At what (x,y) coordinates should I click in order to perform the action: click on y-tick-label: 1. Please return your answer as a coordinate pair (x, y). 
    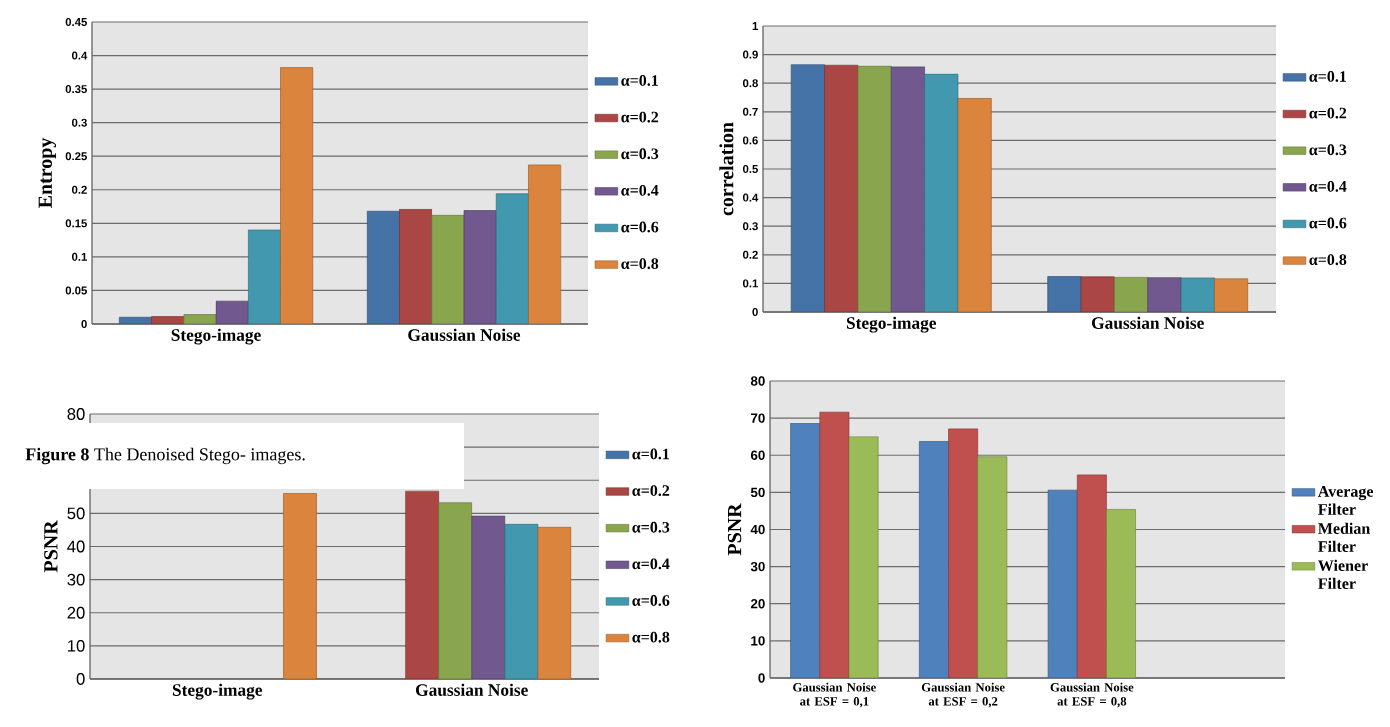
    Looking at the image, I should click on (755, 26).